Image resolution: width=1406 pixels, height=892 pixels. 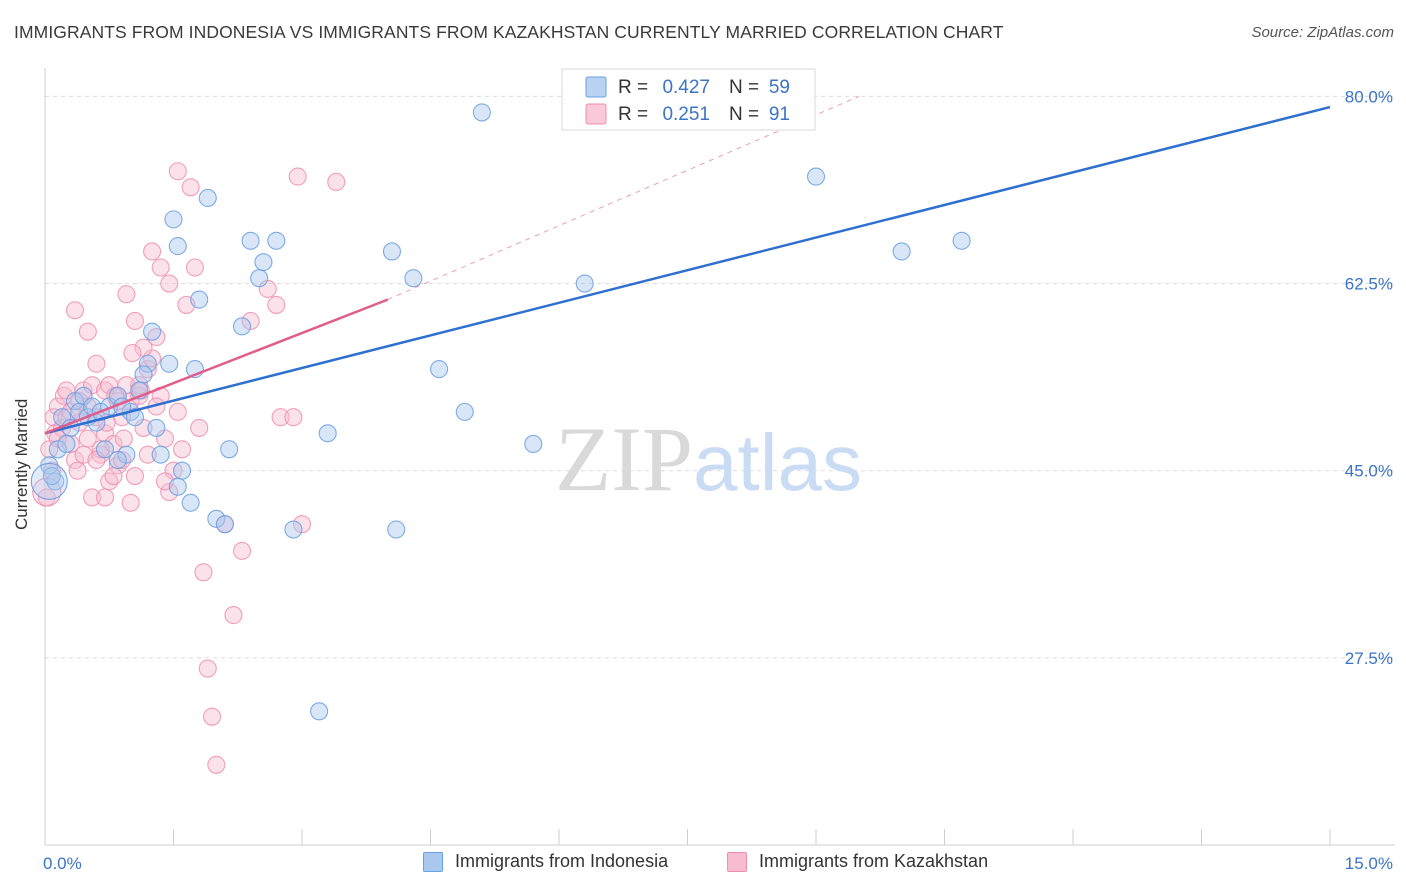 What do you see at coordinates (1369, 658) in the screenshot?
I see `y-tick-label-0: 27.5%` at bounding box center [1369, 658].